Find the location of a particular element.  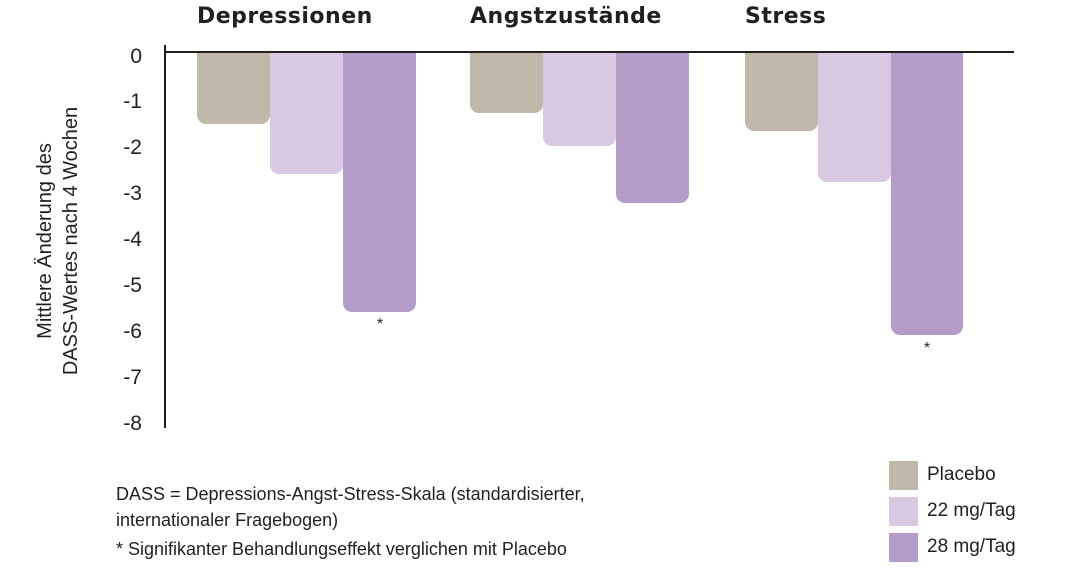

category-title-depressionen: Depressionen is located at coordinates (285, 16).